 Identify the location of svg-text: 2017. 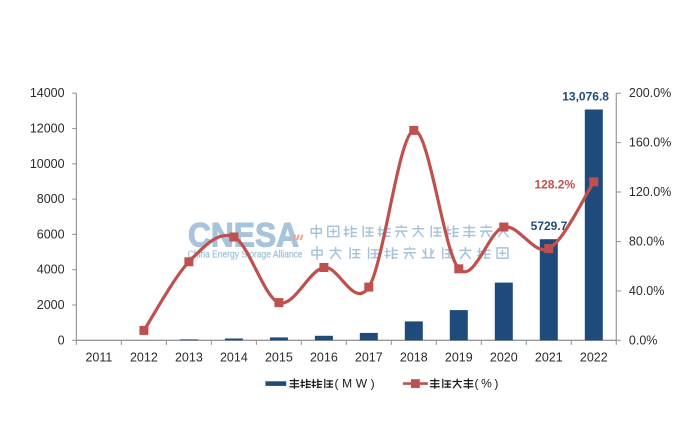
(369, 358).